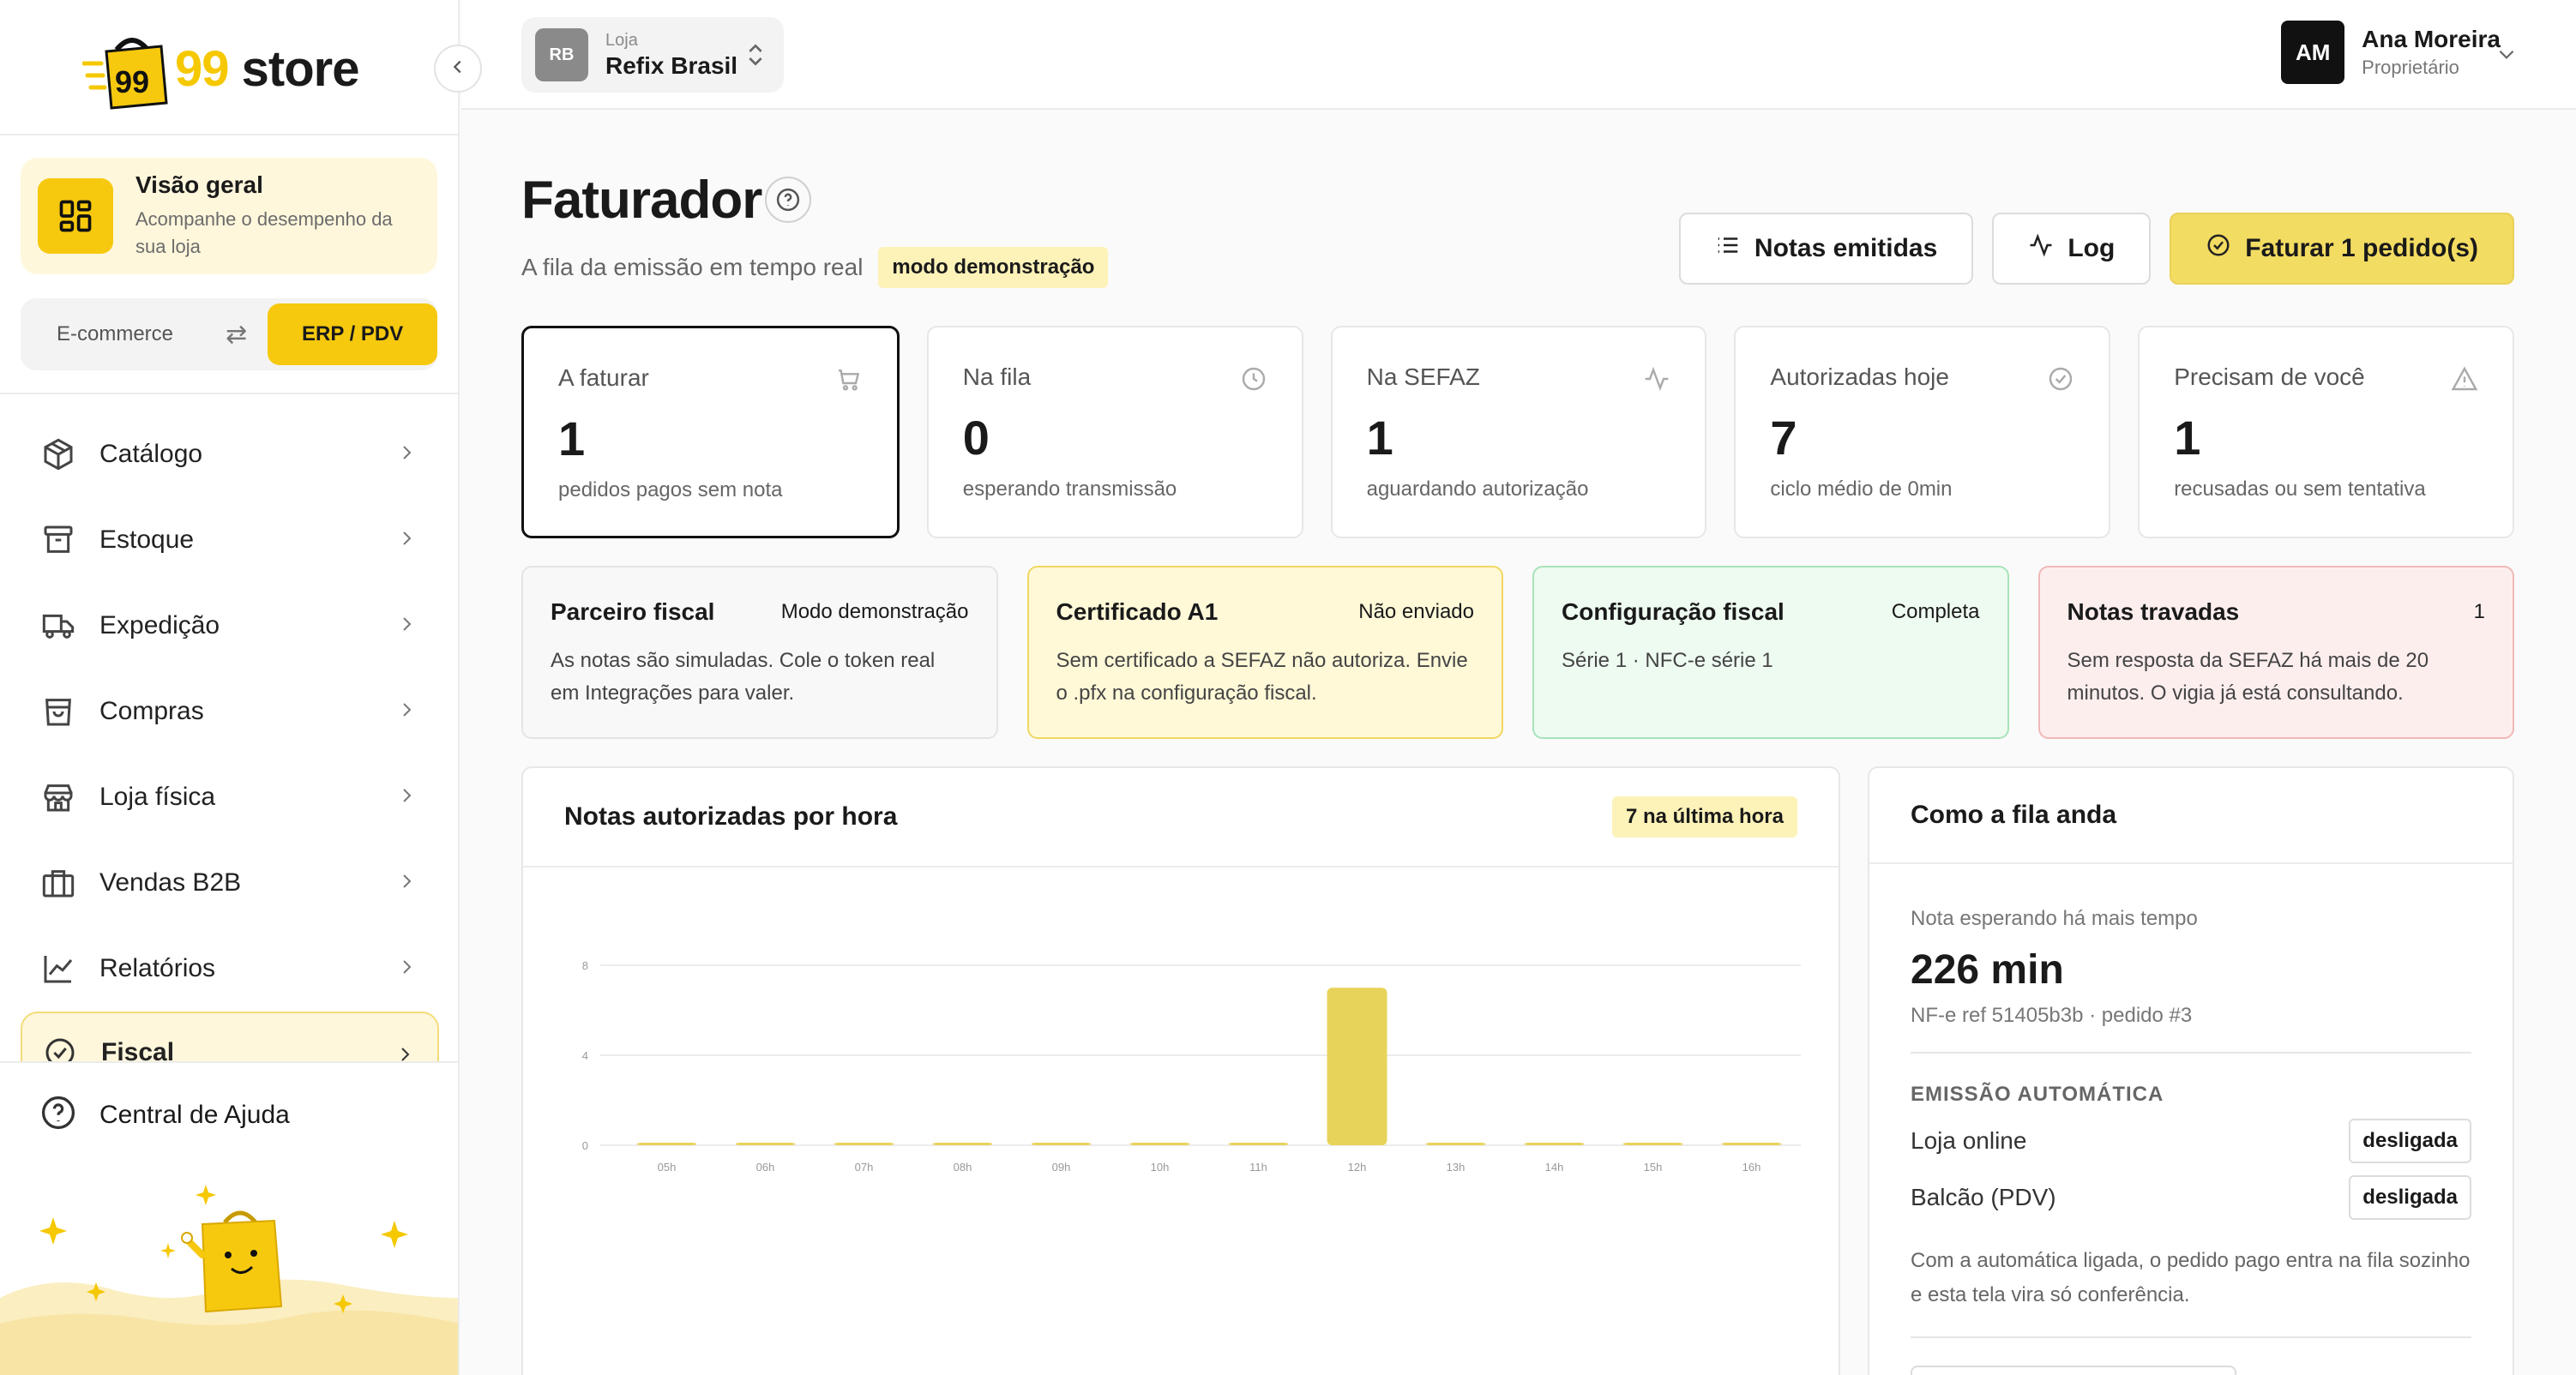 The width and height of the screenshot is (2576, 1375). Describe the element at coordinates (2361, 248) in the screenshot. I see `bill-orders-label: Faturar 1 pedido(s)` at that location.